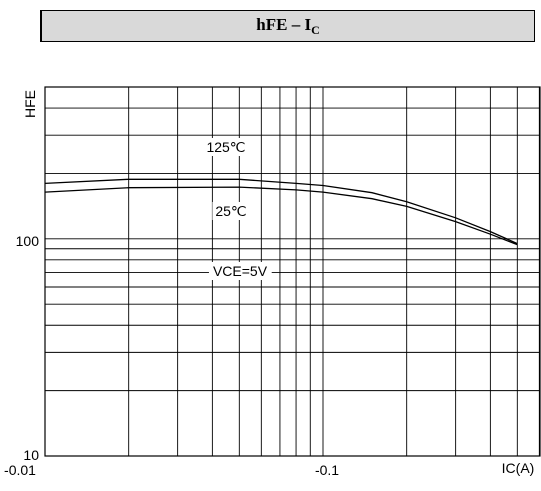 The height and width of the screenshot is (491, 541). I want to click on series-label-125c: 125℃, so click(225, 147).